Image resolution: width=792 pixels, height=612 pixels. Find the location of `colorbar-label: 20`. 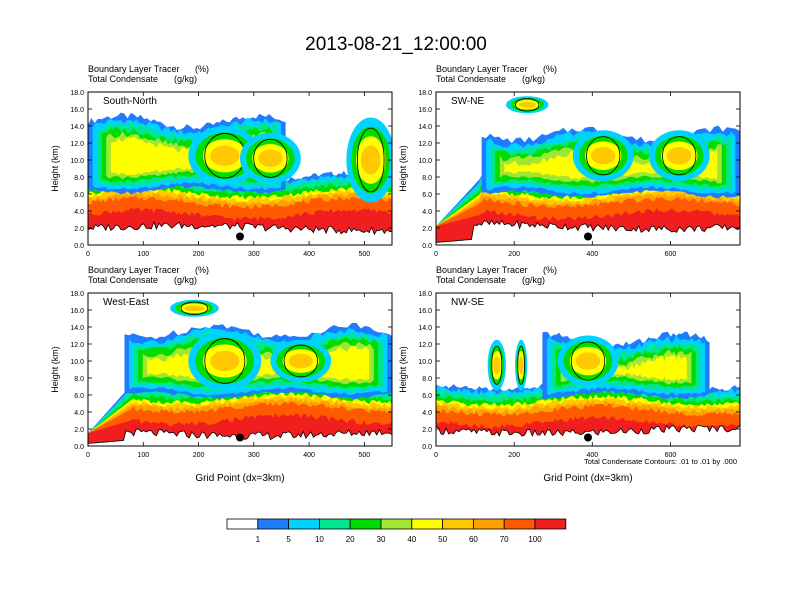

colorbar-label: 20 is located at coordinates (350, 539).